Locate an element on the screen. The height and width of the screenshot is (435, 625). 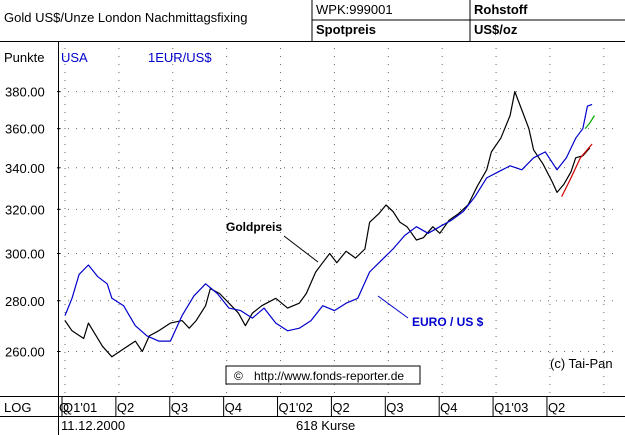
y-tick-label: 380.00 is located at coordinates (25, 92).